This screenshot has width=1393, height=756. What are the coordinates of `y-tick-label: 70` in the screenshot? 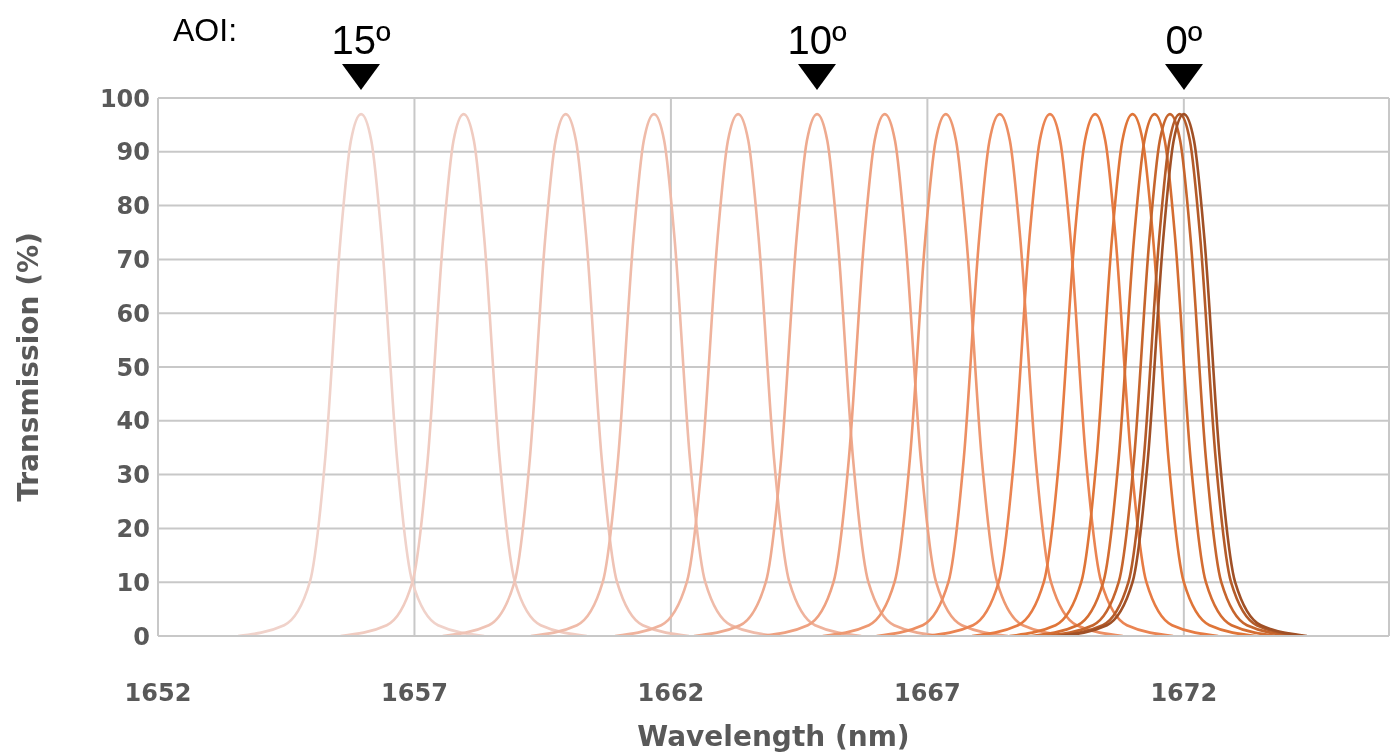 It's located at (133, 259).